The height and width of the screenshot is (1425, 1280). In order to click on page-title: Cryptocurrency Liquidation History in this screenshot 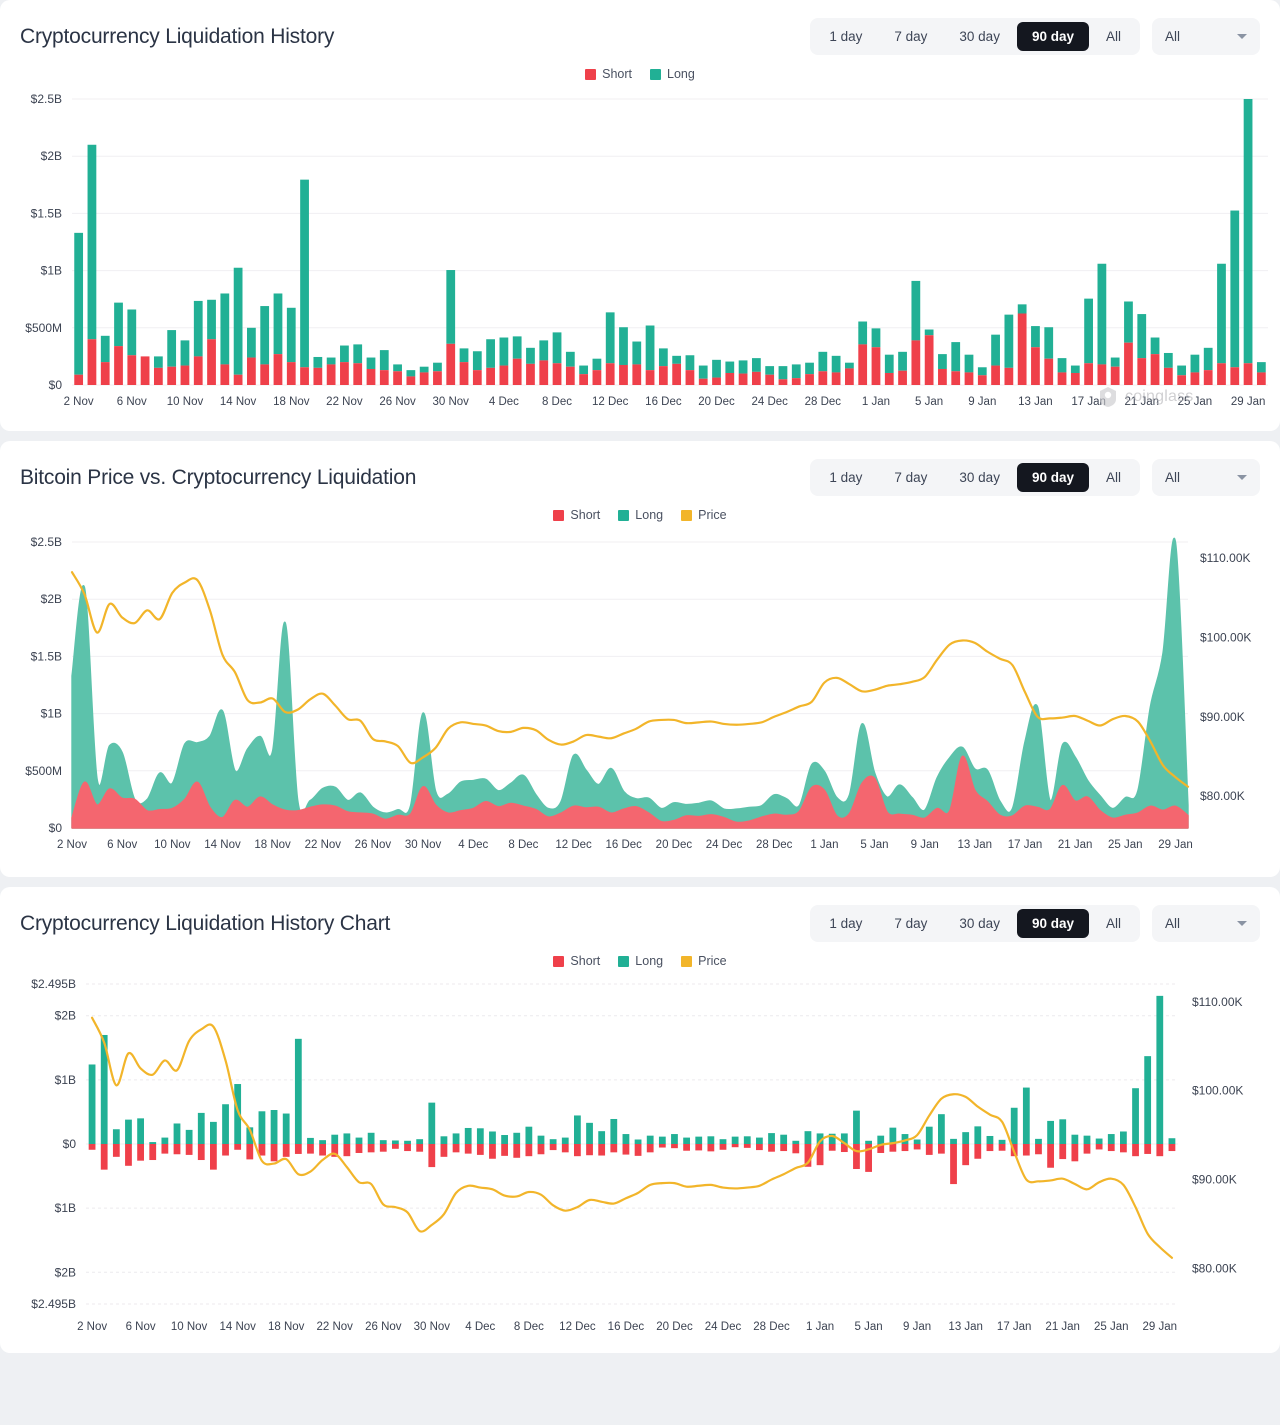, I will do `click(177, 36)`.